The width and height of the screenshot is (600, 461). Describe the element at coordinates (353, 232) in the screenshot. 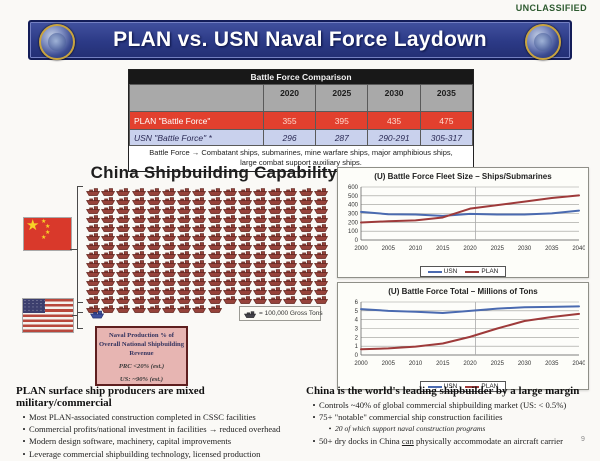

I see `svg-text: 100` at that location.